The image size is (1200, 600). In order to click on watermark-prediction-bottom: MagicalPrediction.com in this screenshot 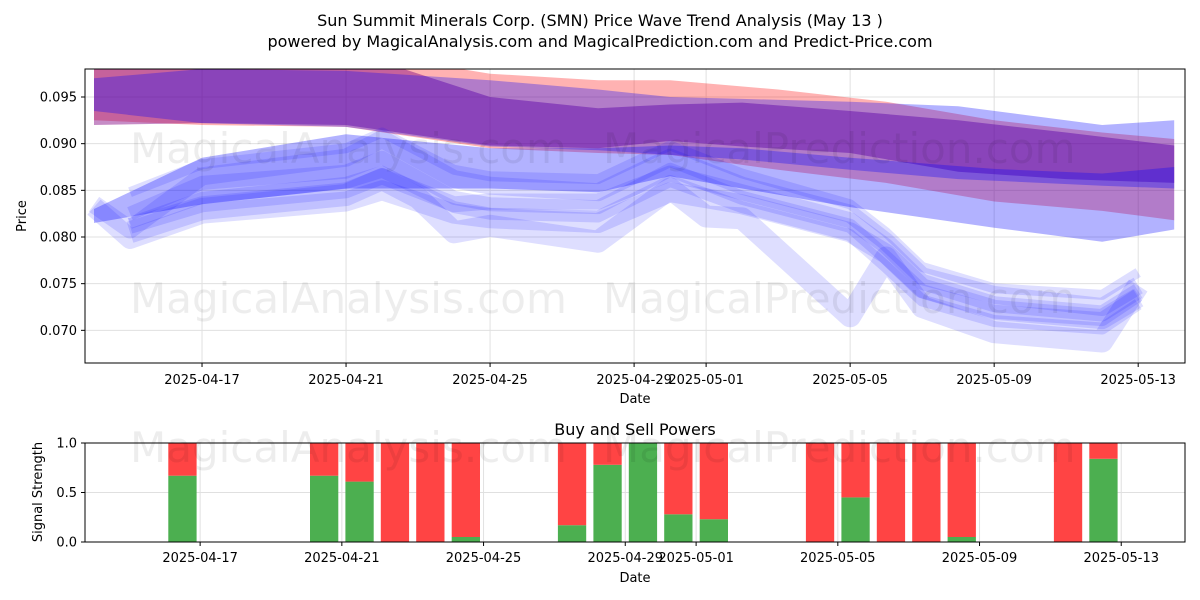, I will do `click(839, 447)`.